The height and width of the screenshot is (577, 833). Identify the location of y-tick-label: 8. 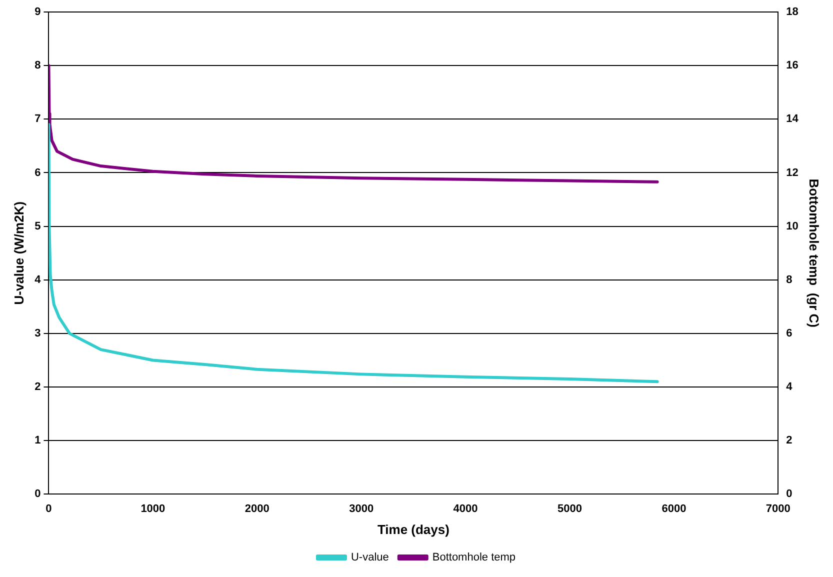
(37, 66).